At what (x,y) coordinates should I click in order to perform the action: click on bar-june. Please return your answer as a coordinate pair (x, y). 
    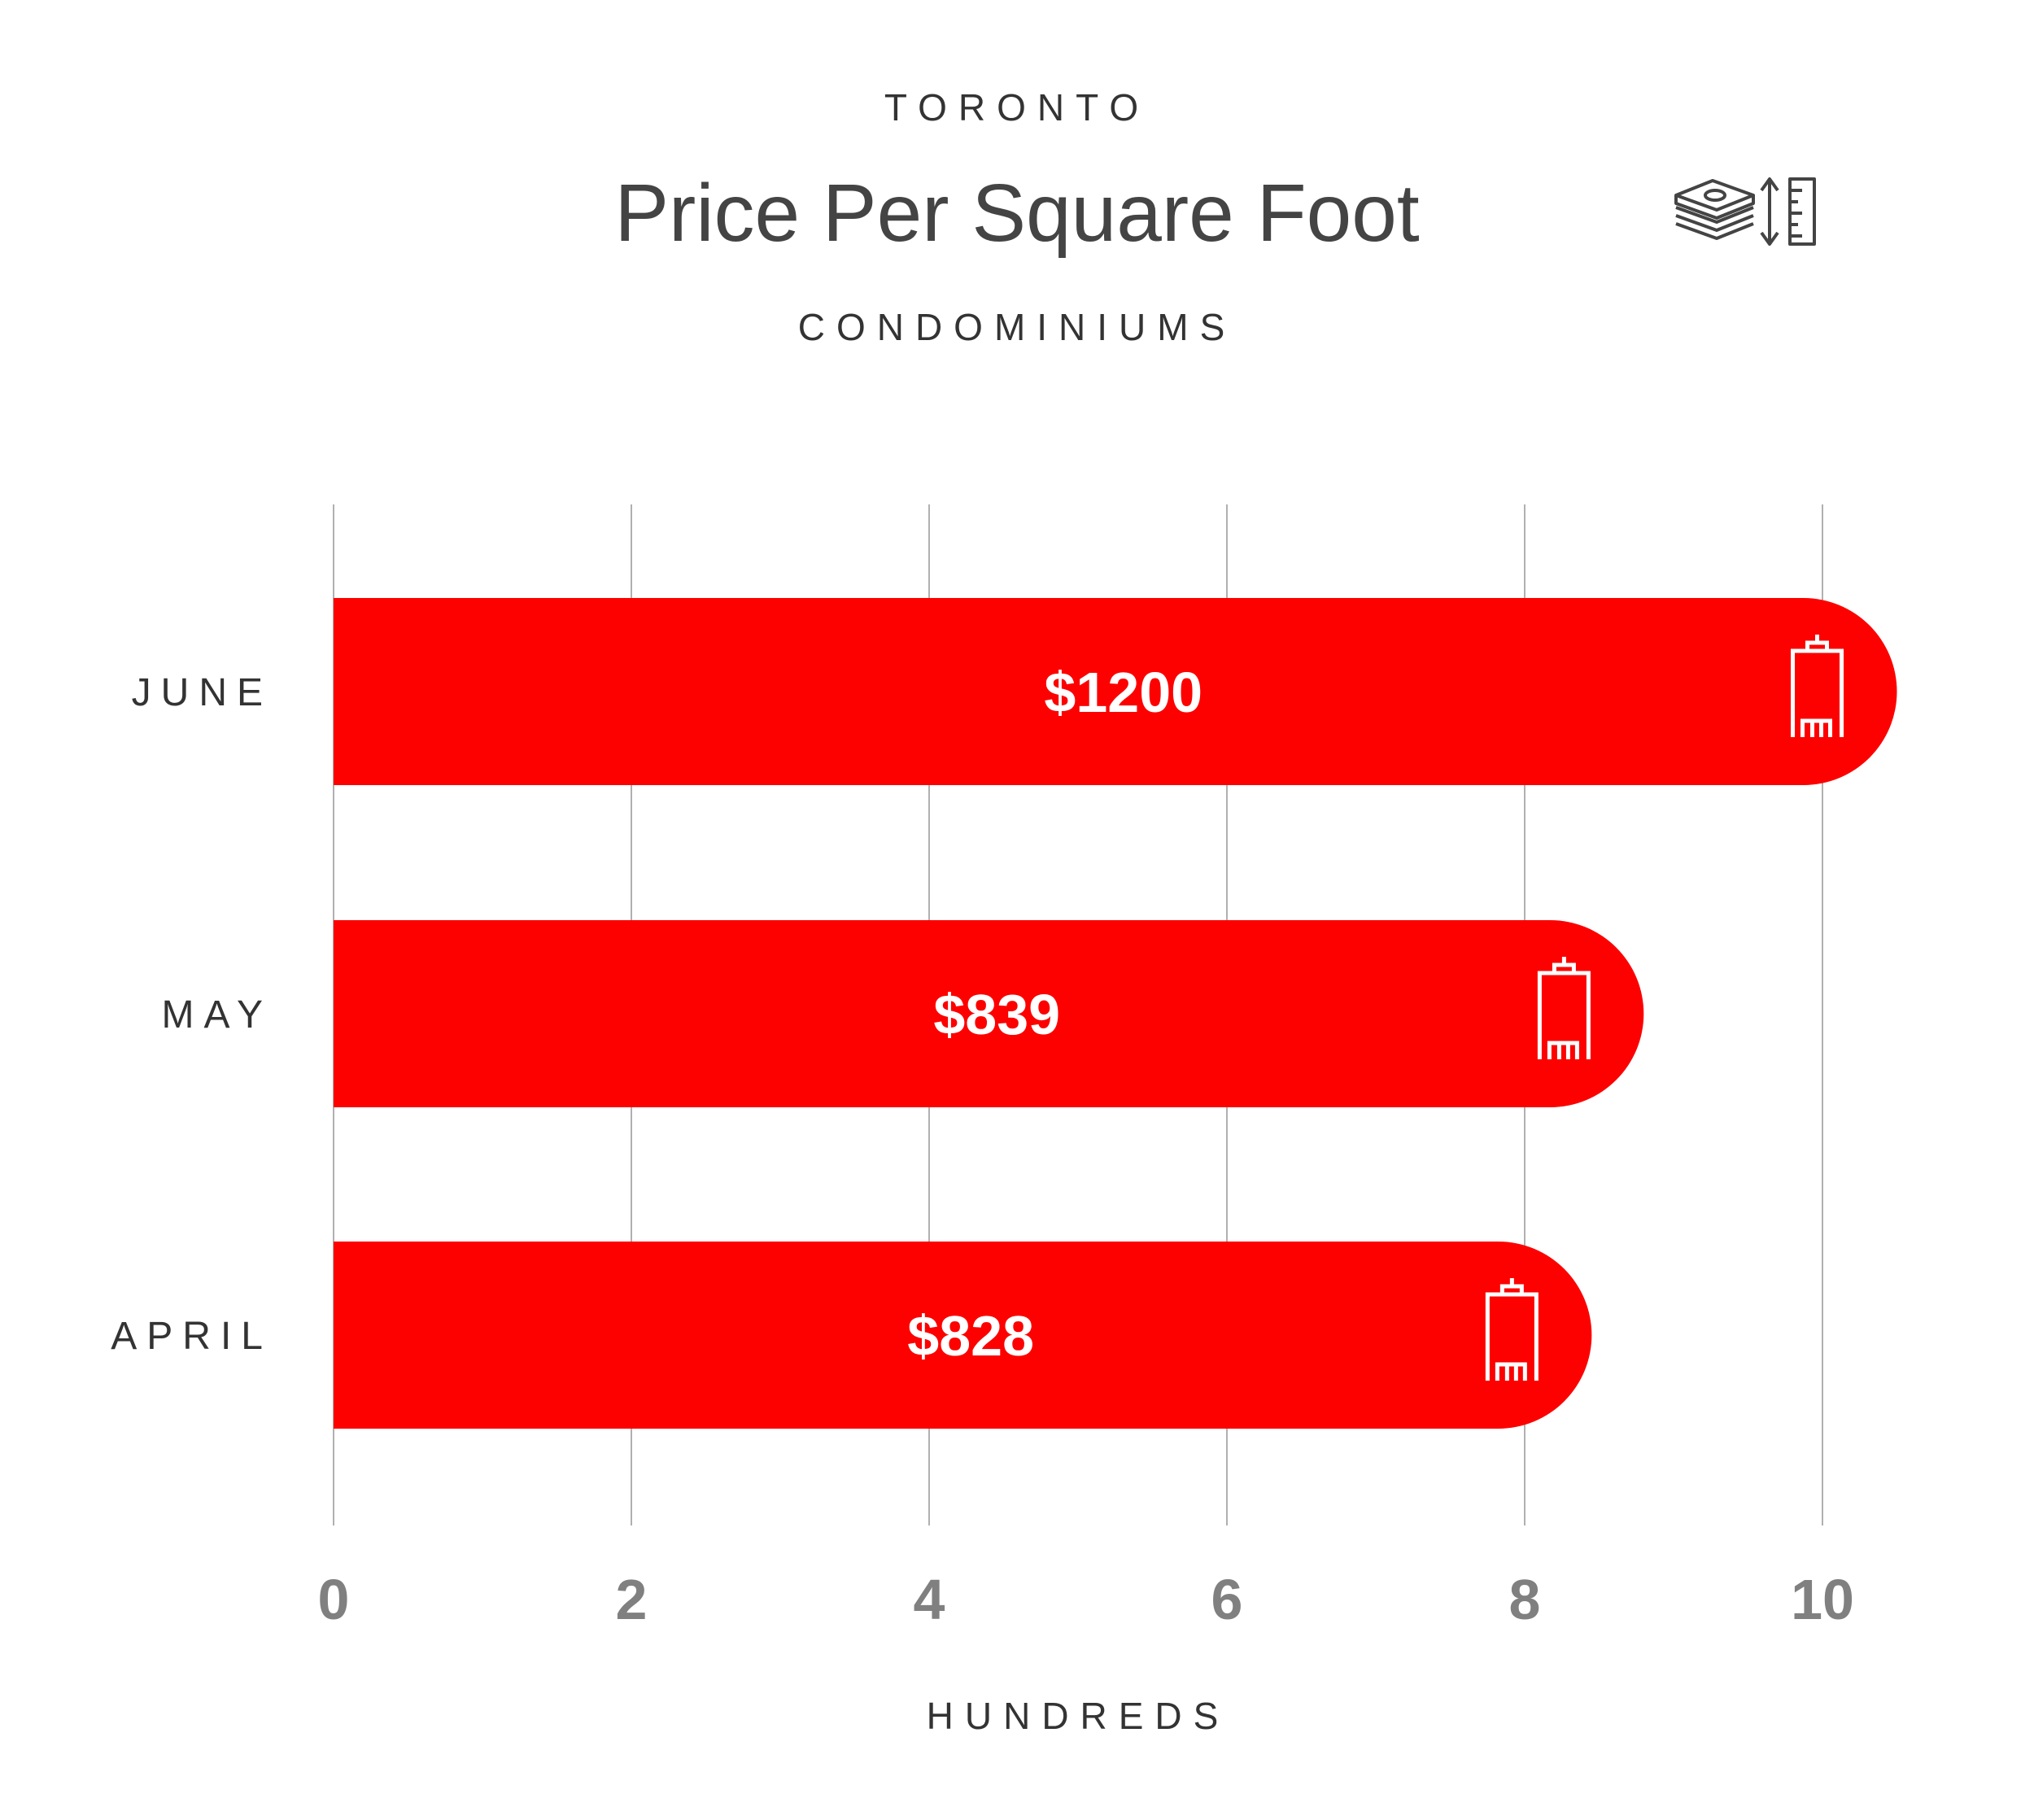
    Looking at the image, I should click on (1115, 691).